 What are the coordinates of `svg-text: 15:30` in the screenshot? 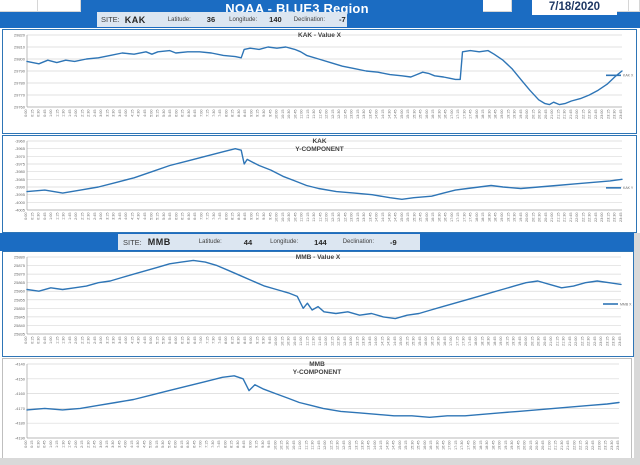 It's located at (414, 115).